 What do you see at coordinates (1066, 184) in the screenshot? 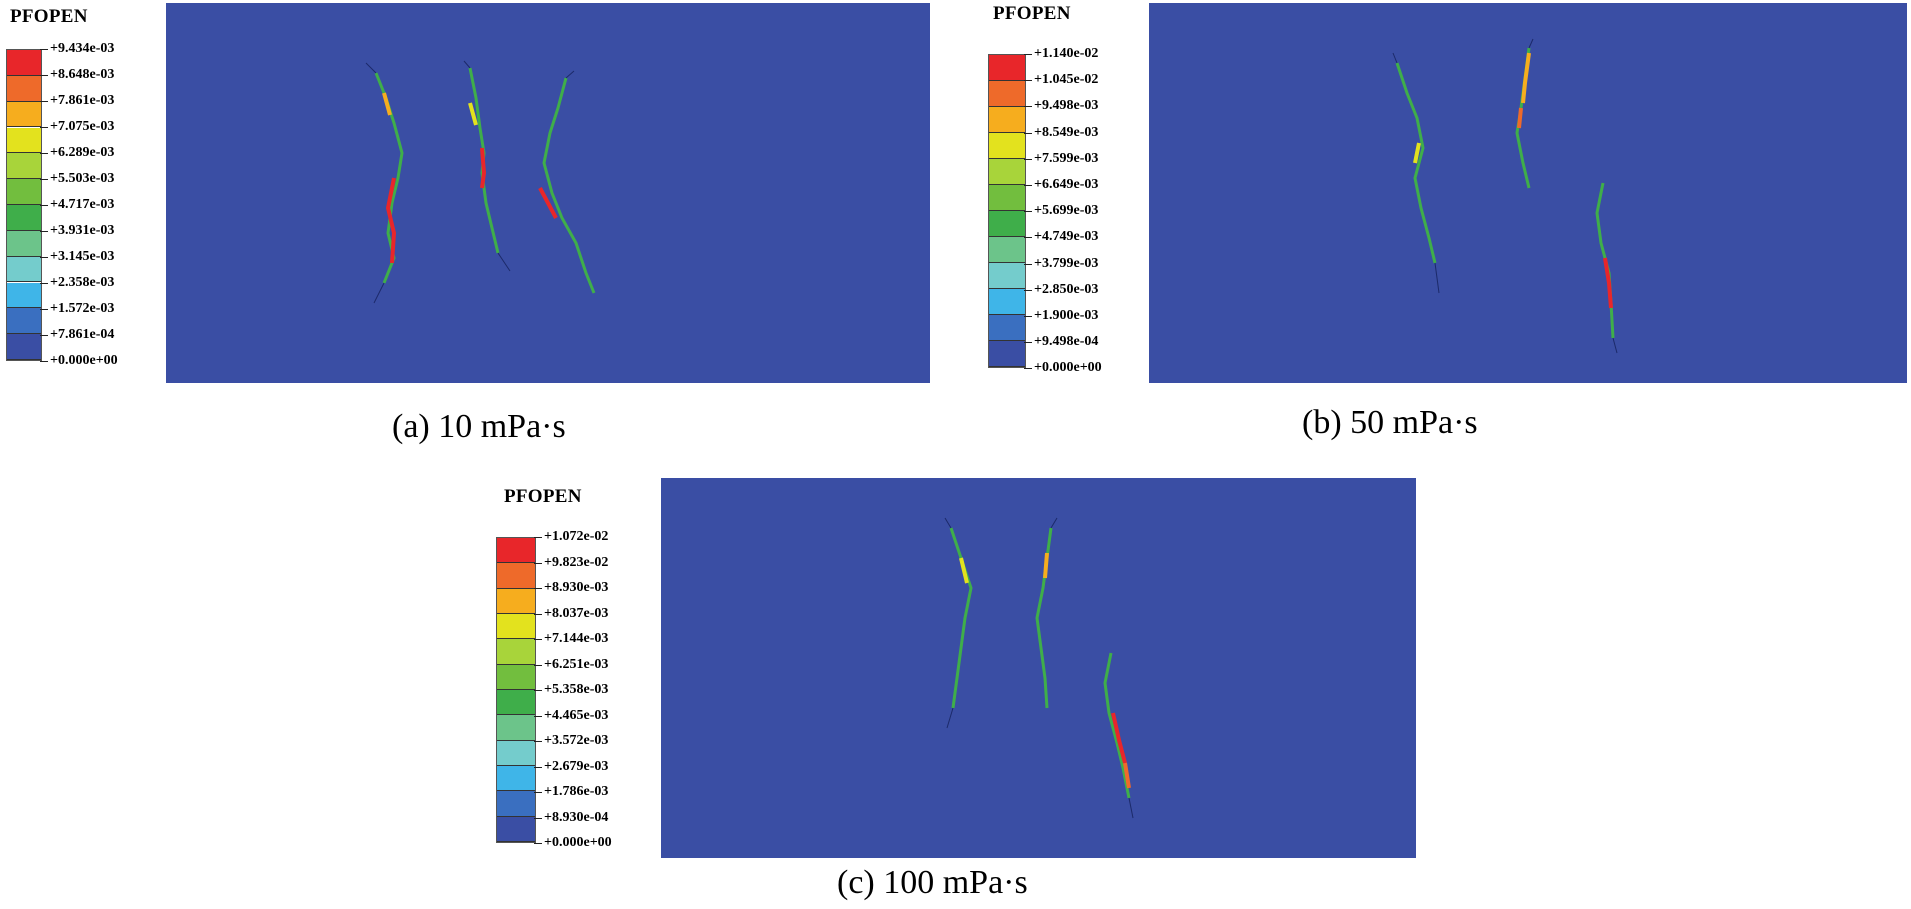
I see `legend-tick-label: +6.649e-03` at bounding box center [1066, 184].